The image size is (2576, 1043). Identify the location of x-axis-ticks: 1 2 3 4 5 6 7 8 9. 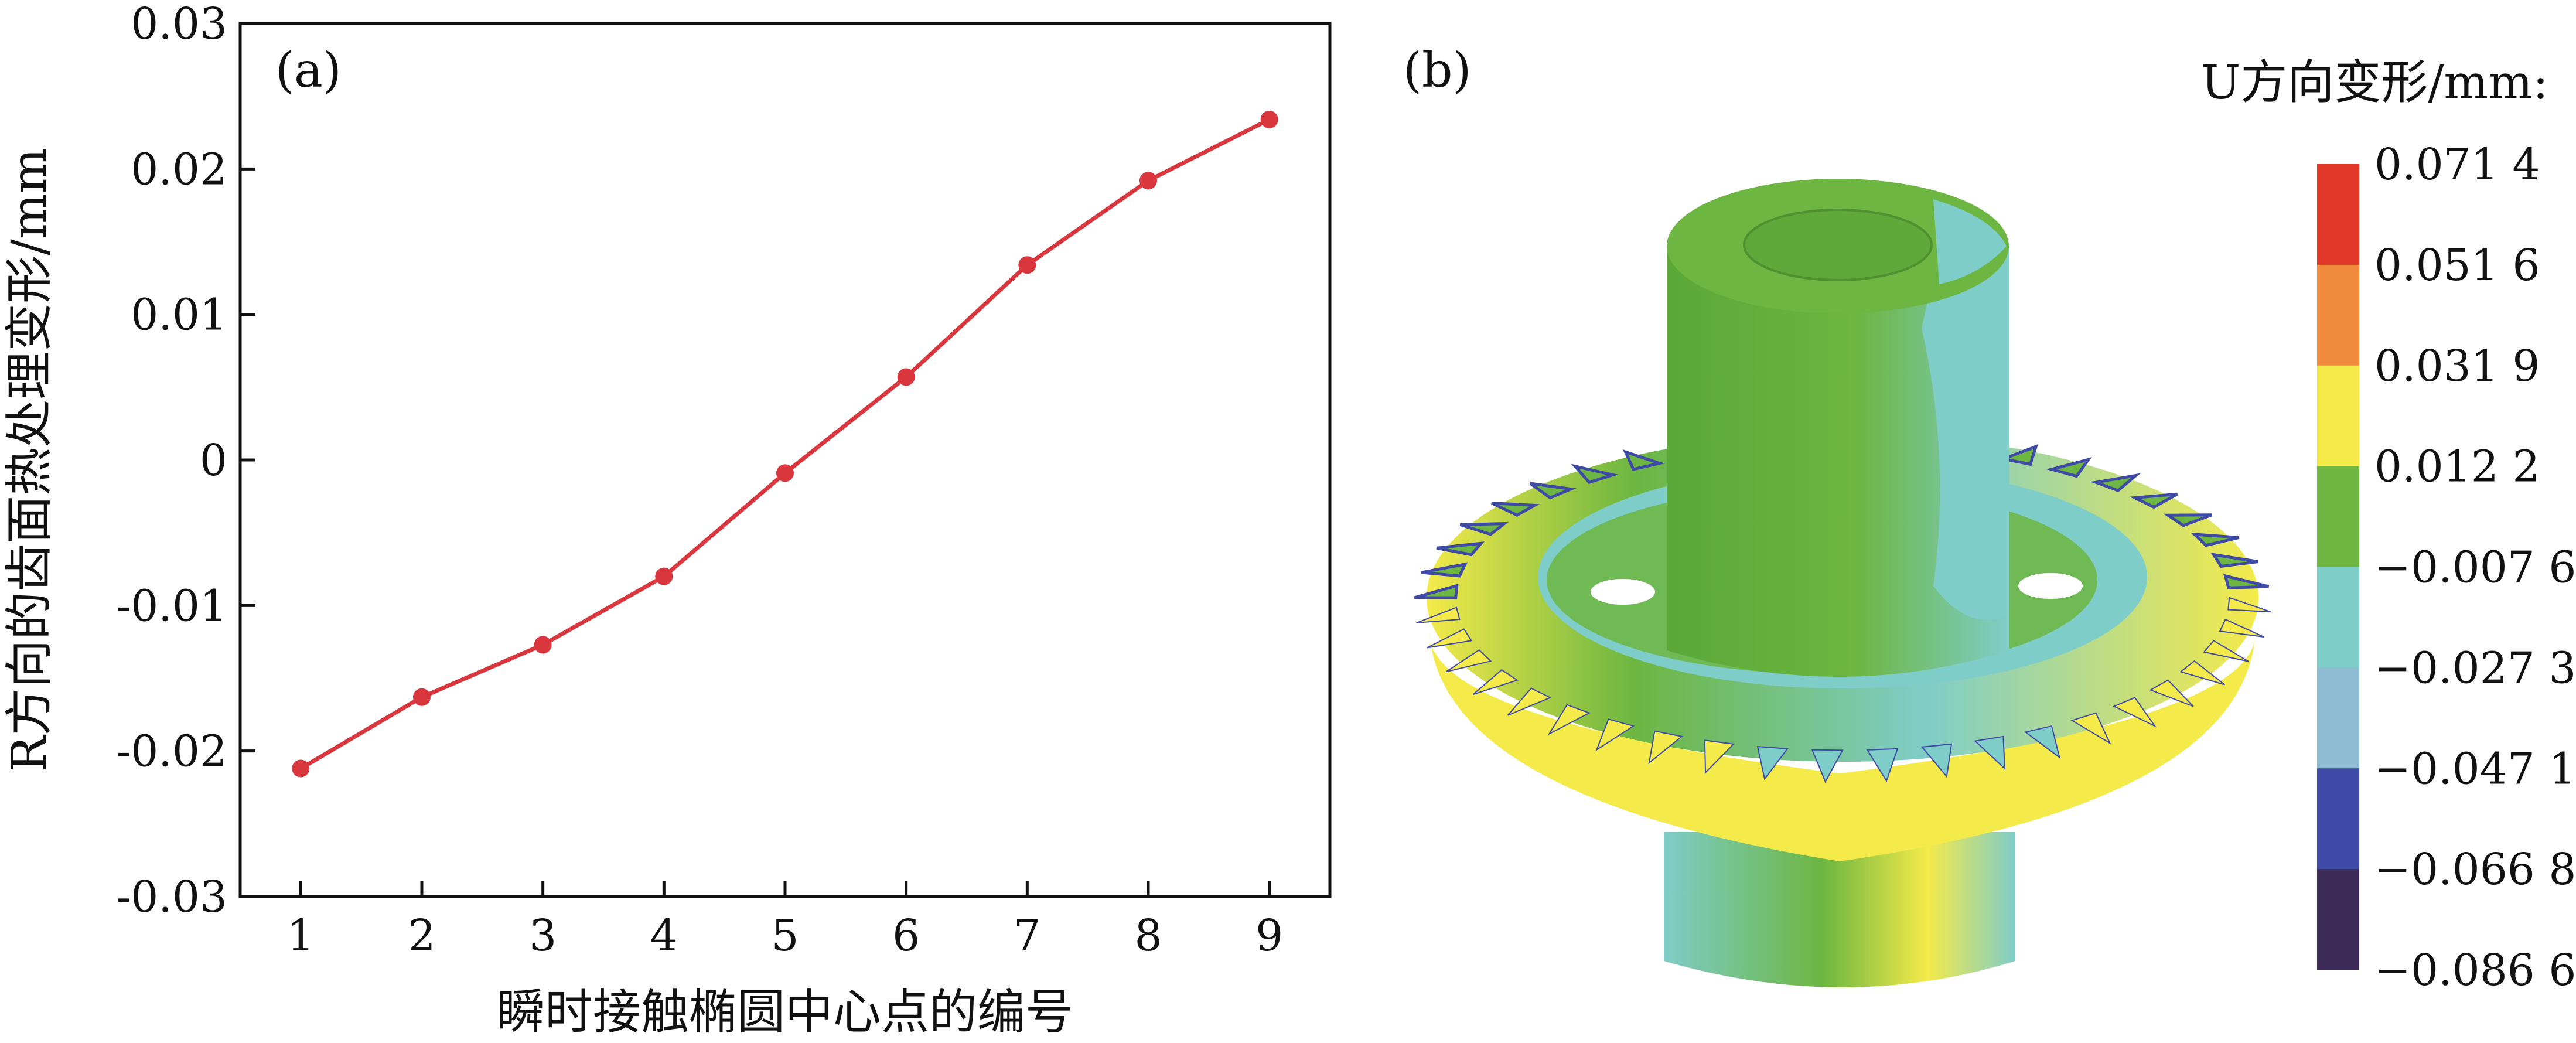
(785, 921).